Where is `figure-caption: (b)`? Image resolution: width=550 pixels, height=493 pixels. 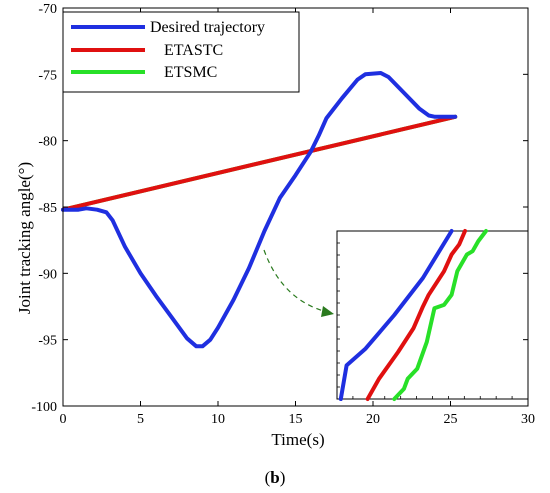 figure-caption: (b) is located at coordinates (275, 477).